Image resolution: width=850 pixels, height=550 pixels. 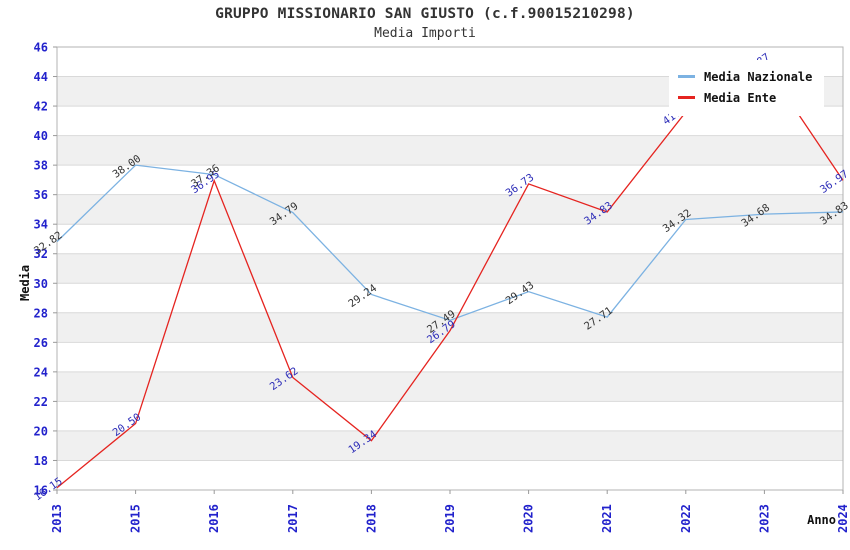 What do you see at coordinates (41, 284) in the screenshot?
I see `y-tick-label: 30` at bounding box center [41, 284].